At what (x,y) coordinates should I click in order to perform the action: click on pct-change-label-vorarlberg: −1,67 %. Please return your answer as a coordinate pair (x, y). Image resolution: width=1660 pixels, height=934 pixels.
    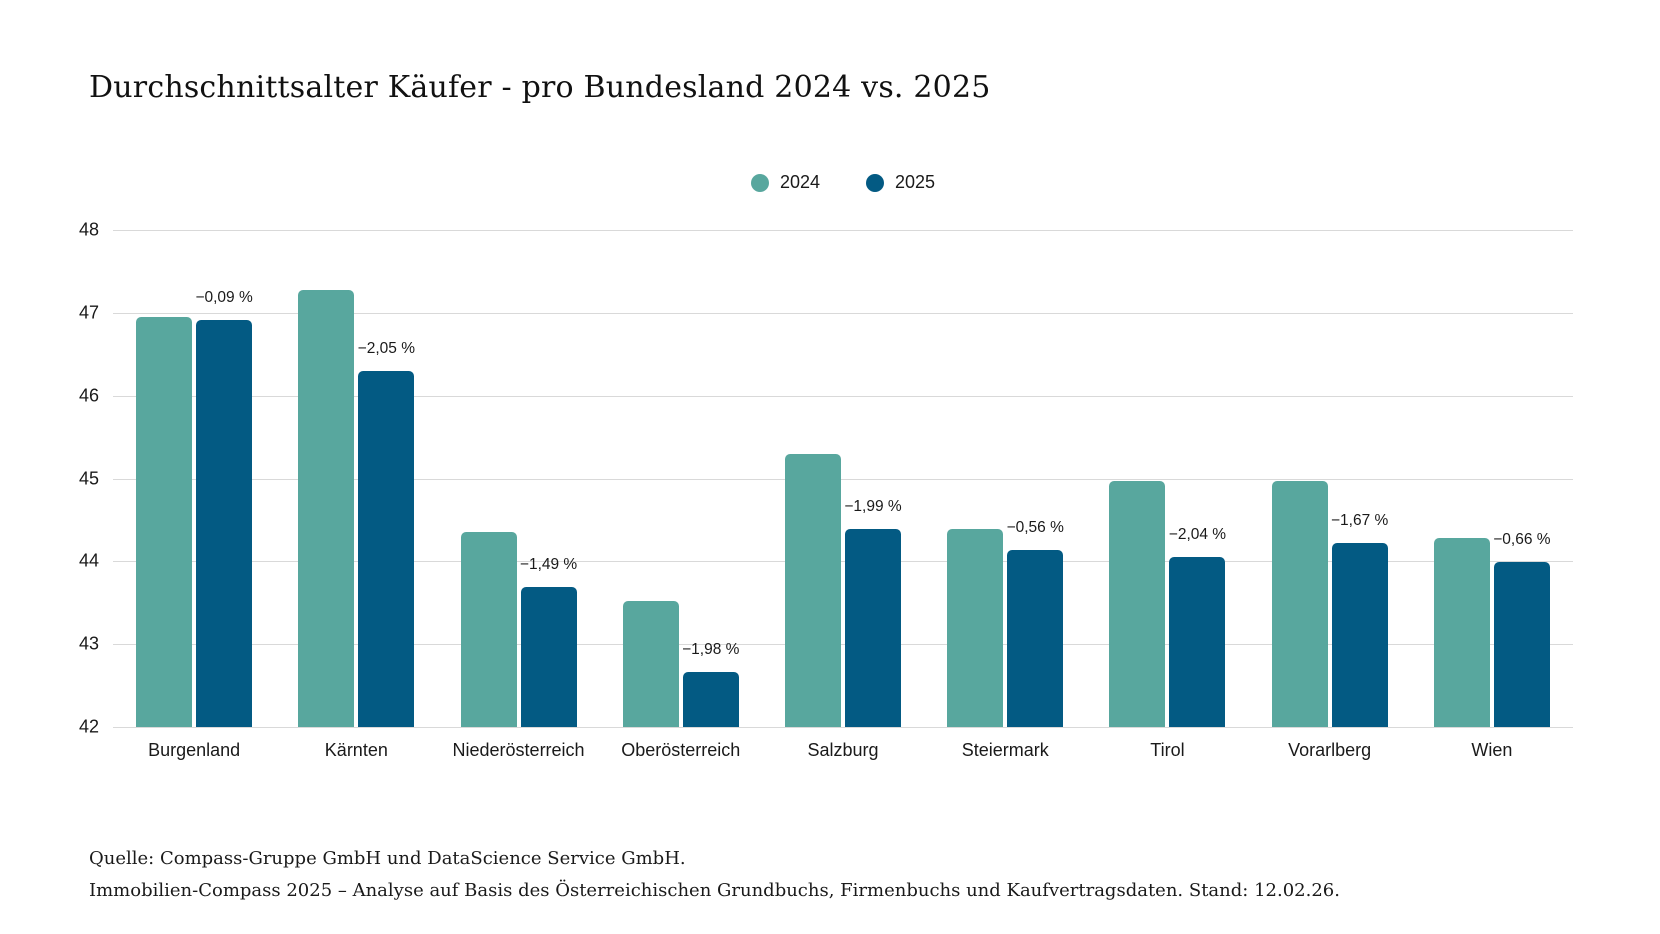
    Looking at the image, I should click on (1360, 521).